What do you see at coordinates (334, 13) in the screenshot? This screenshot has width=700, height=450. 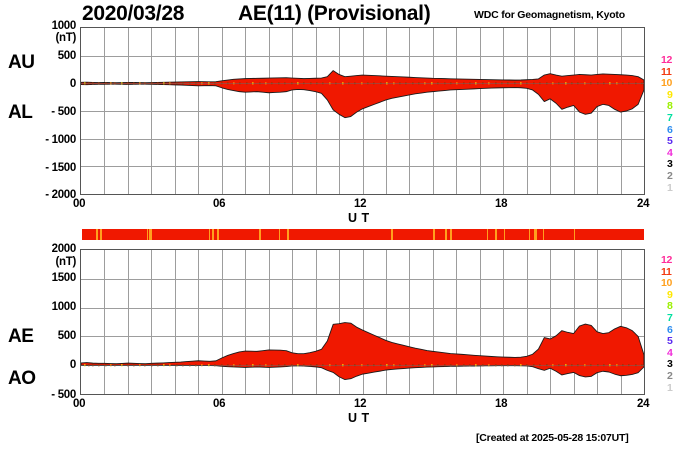 I see `page-title: AE(11) (Provisional)` at bounding box center [334, 13].